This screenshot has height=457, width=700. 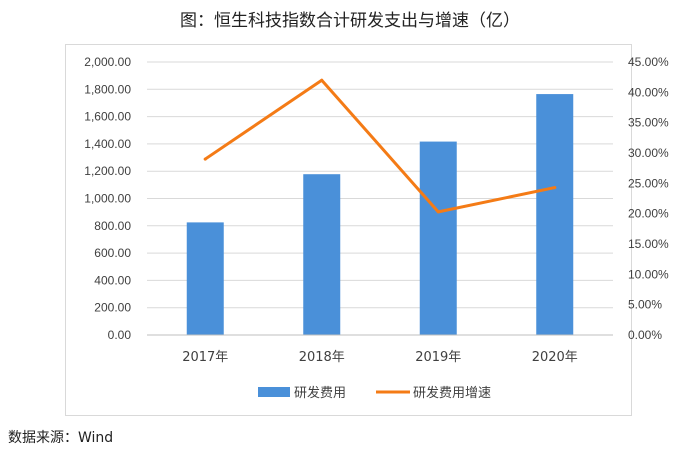 What do you see at coordinates (107, 117) in the screenshot?
I see `left-tick-label: 1,600.00` at bounding box center [107, 117].